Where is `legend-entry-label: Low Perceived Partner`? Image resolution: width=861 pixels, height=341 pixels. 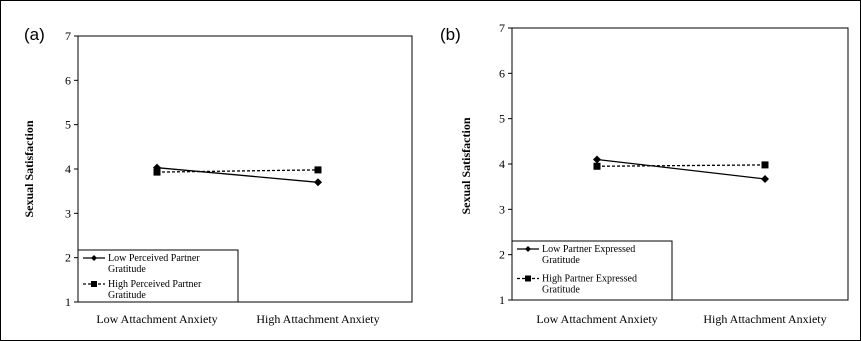 legend-entry-label: Low Perceived Partner is located at coordinates (154, 258).